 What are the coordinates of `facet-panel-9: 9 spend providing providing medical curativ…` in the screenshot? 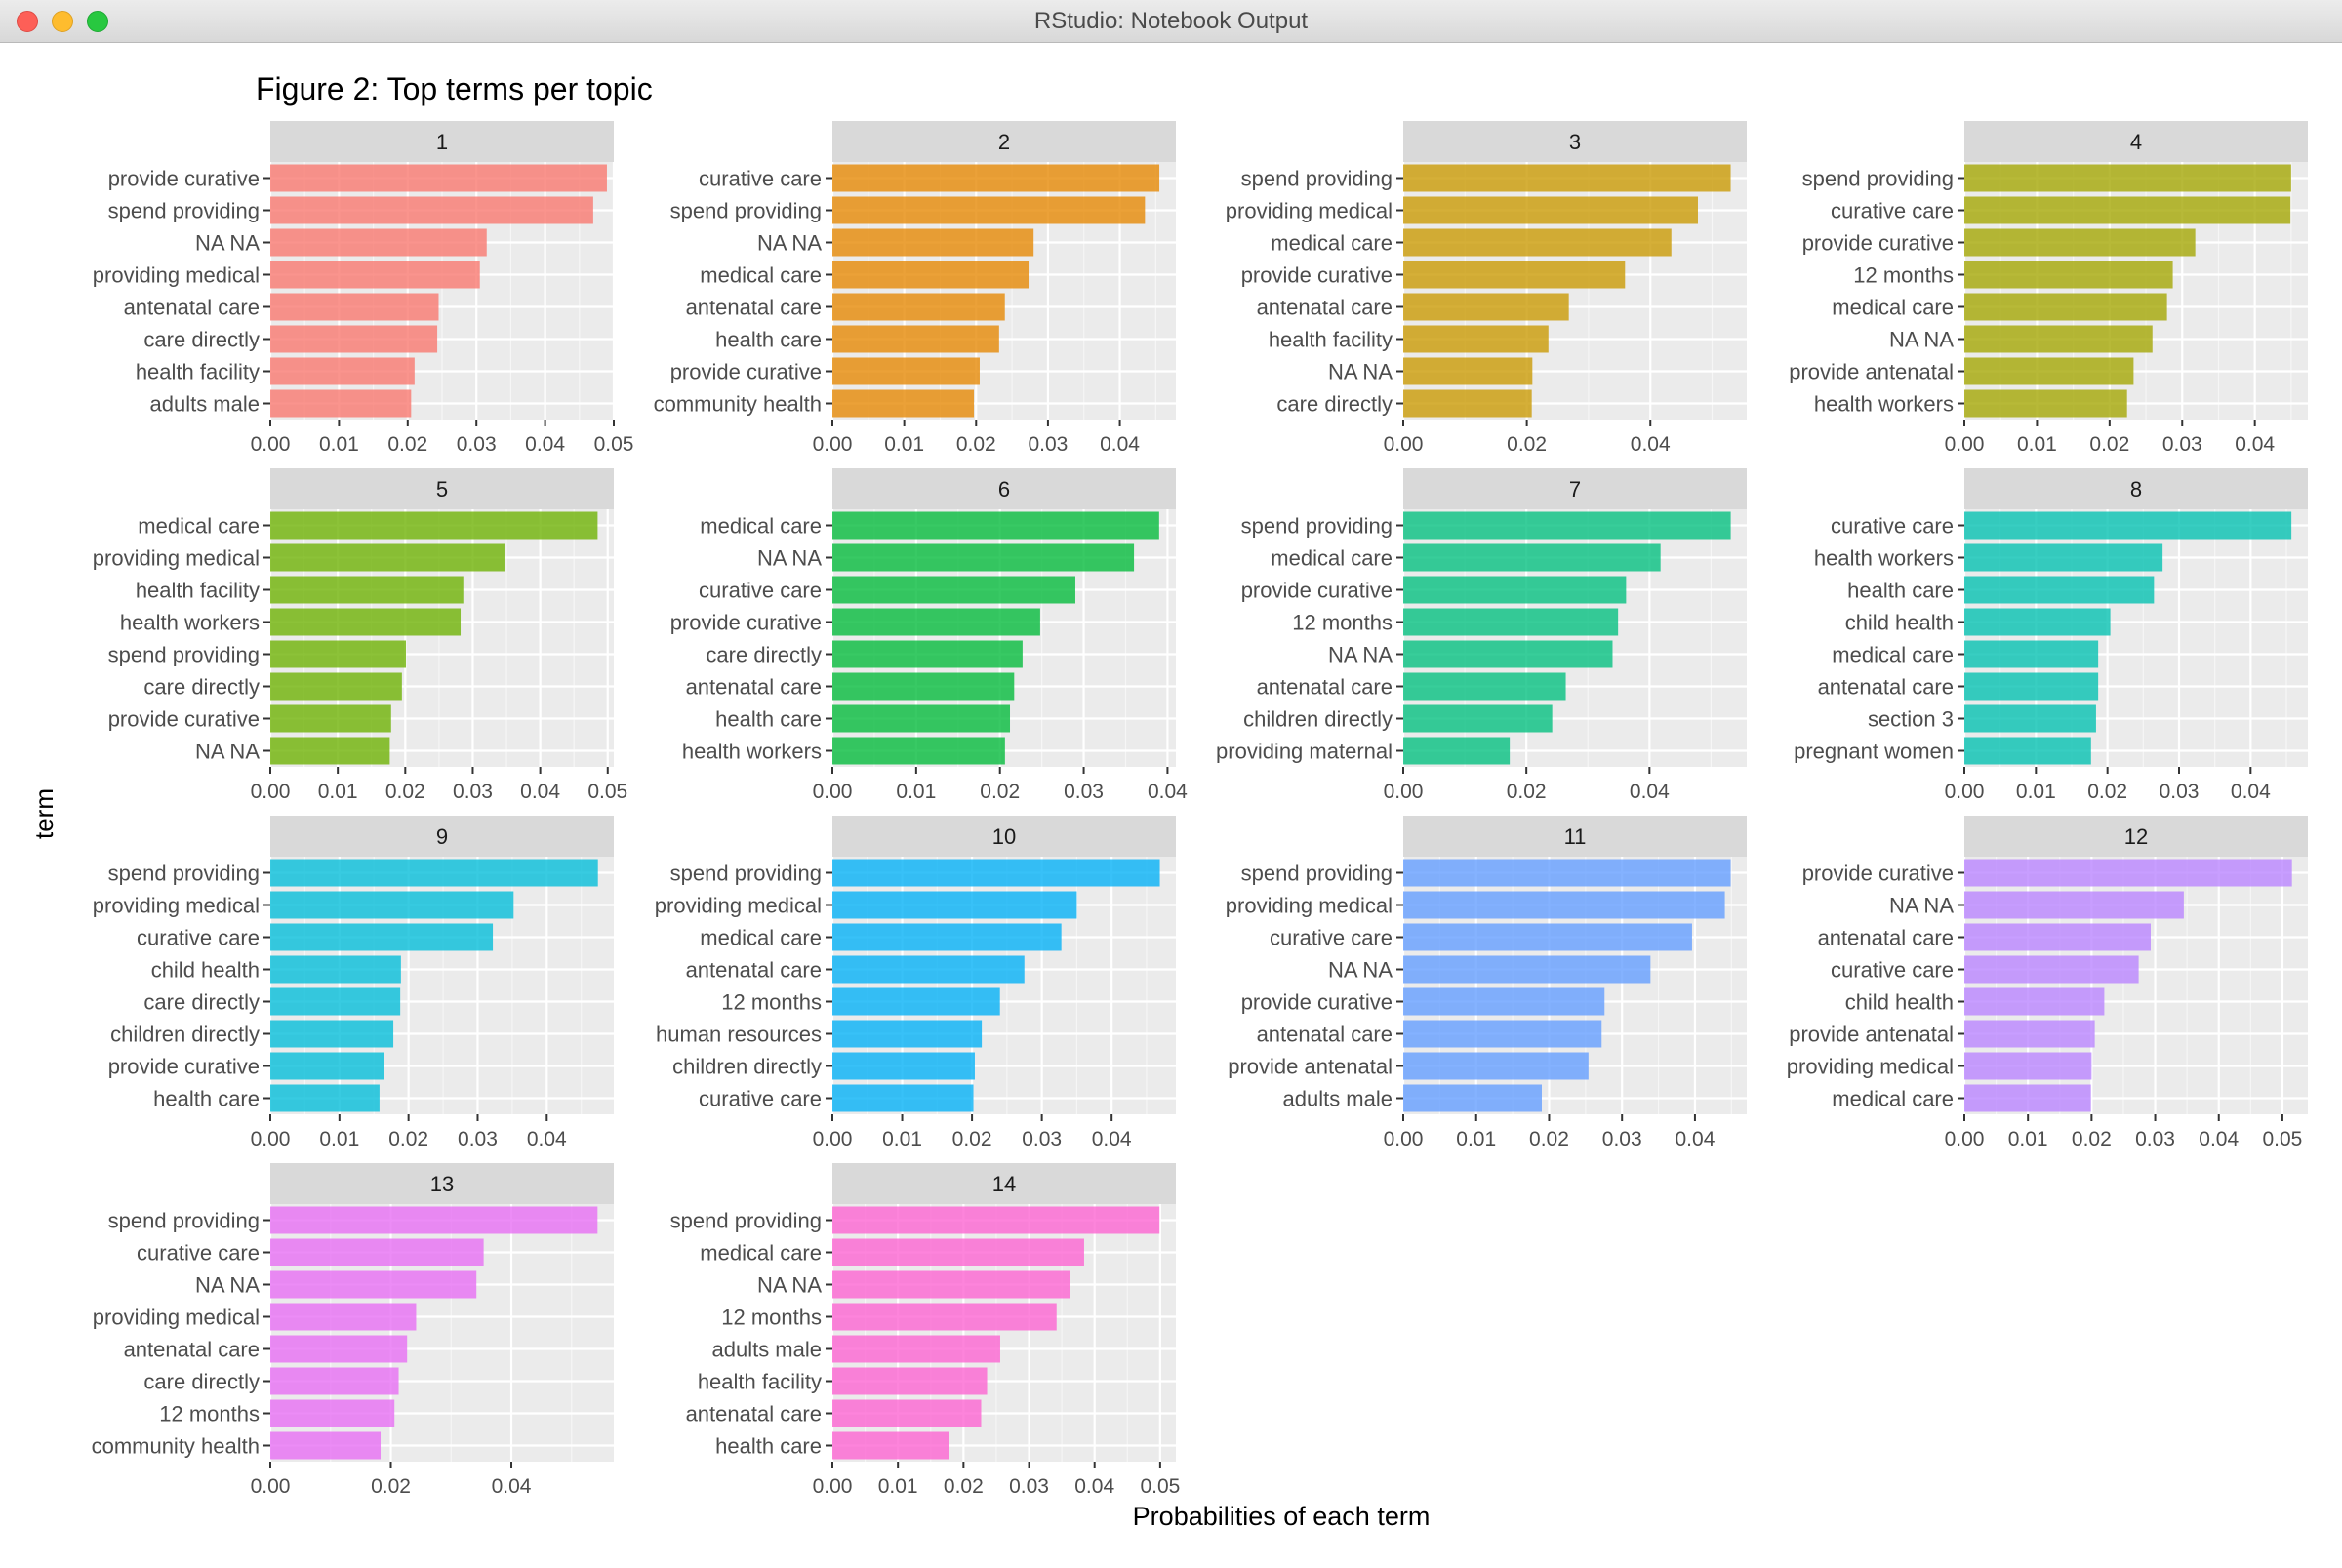 It's located at (353, 983).